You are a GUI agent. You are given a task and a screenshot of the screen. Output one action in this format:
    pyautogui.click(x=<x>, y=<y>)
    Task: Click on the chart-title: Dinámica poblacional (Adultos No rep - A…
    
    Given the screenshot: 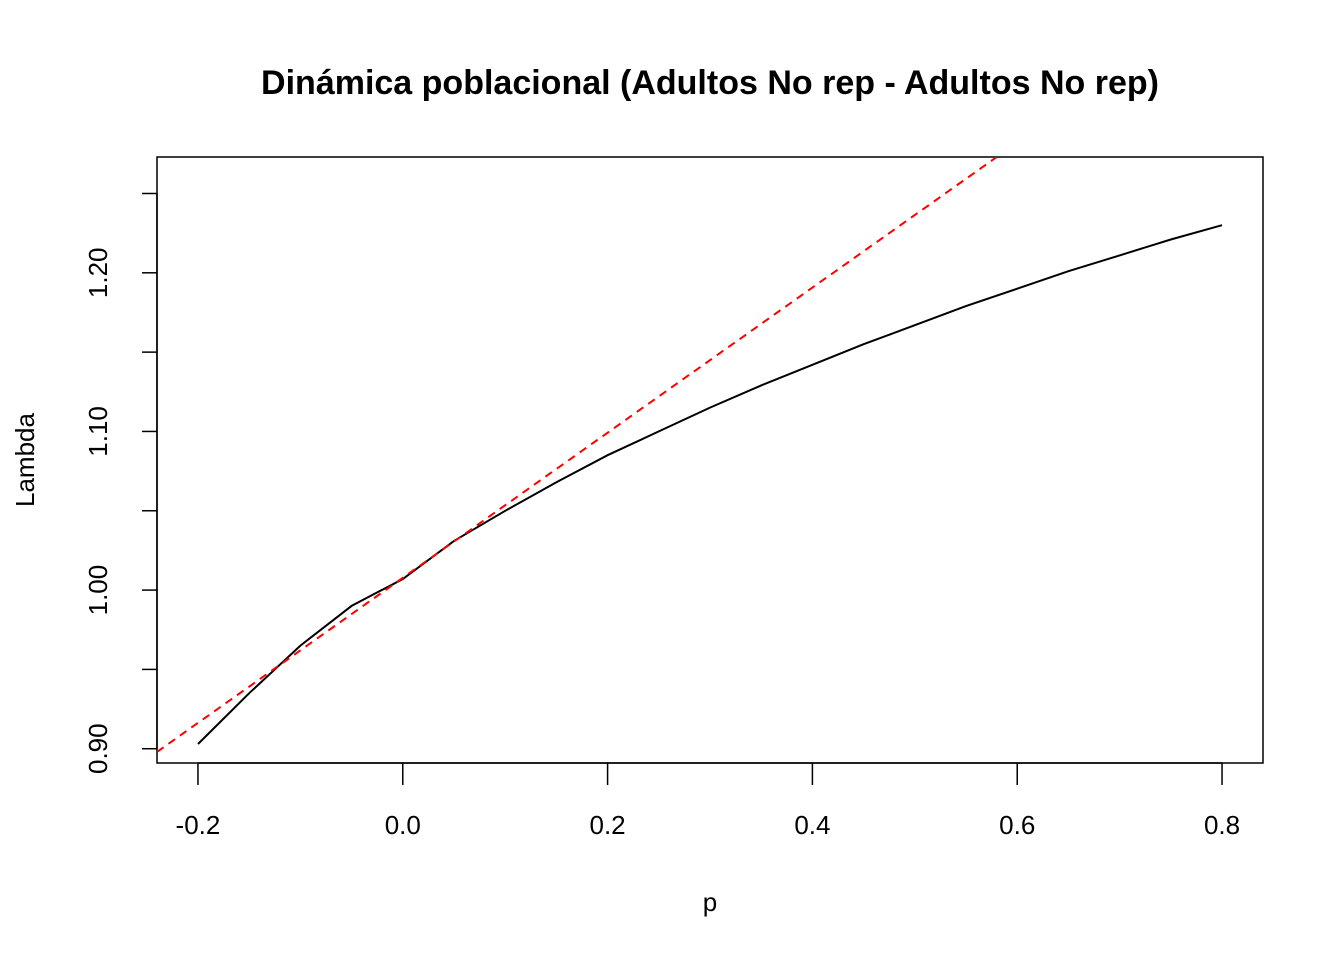 What is the action you would take?
    pyautogui.click(x=710, y=83)
    